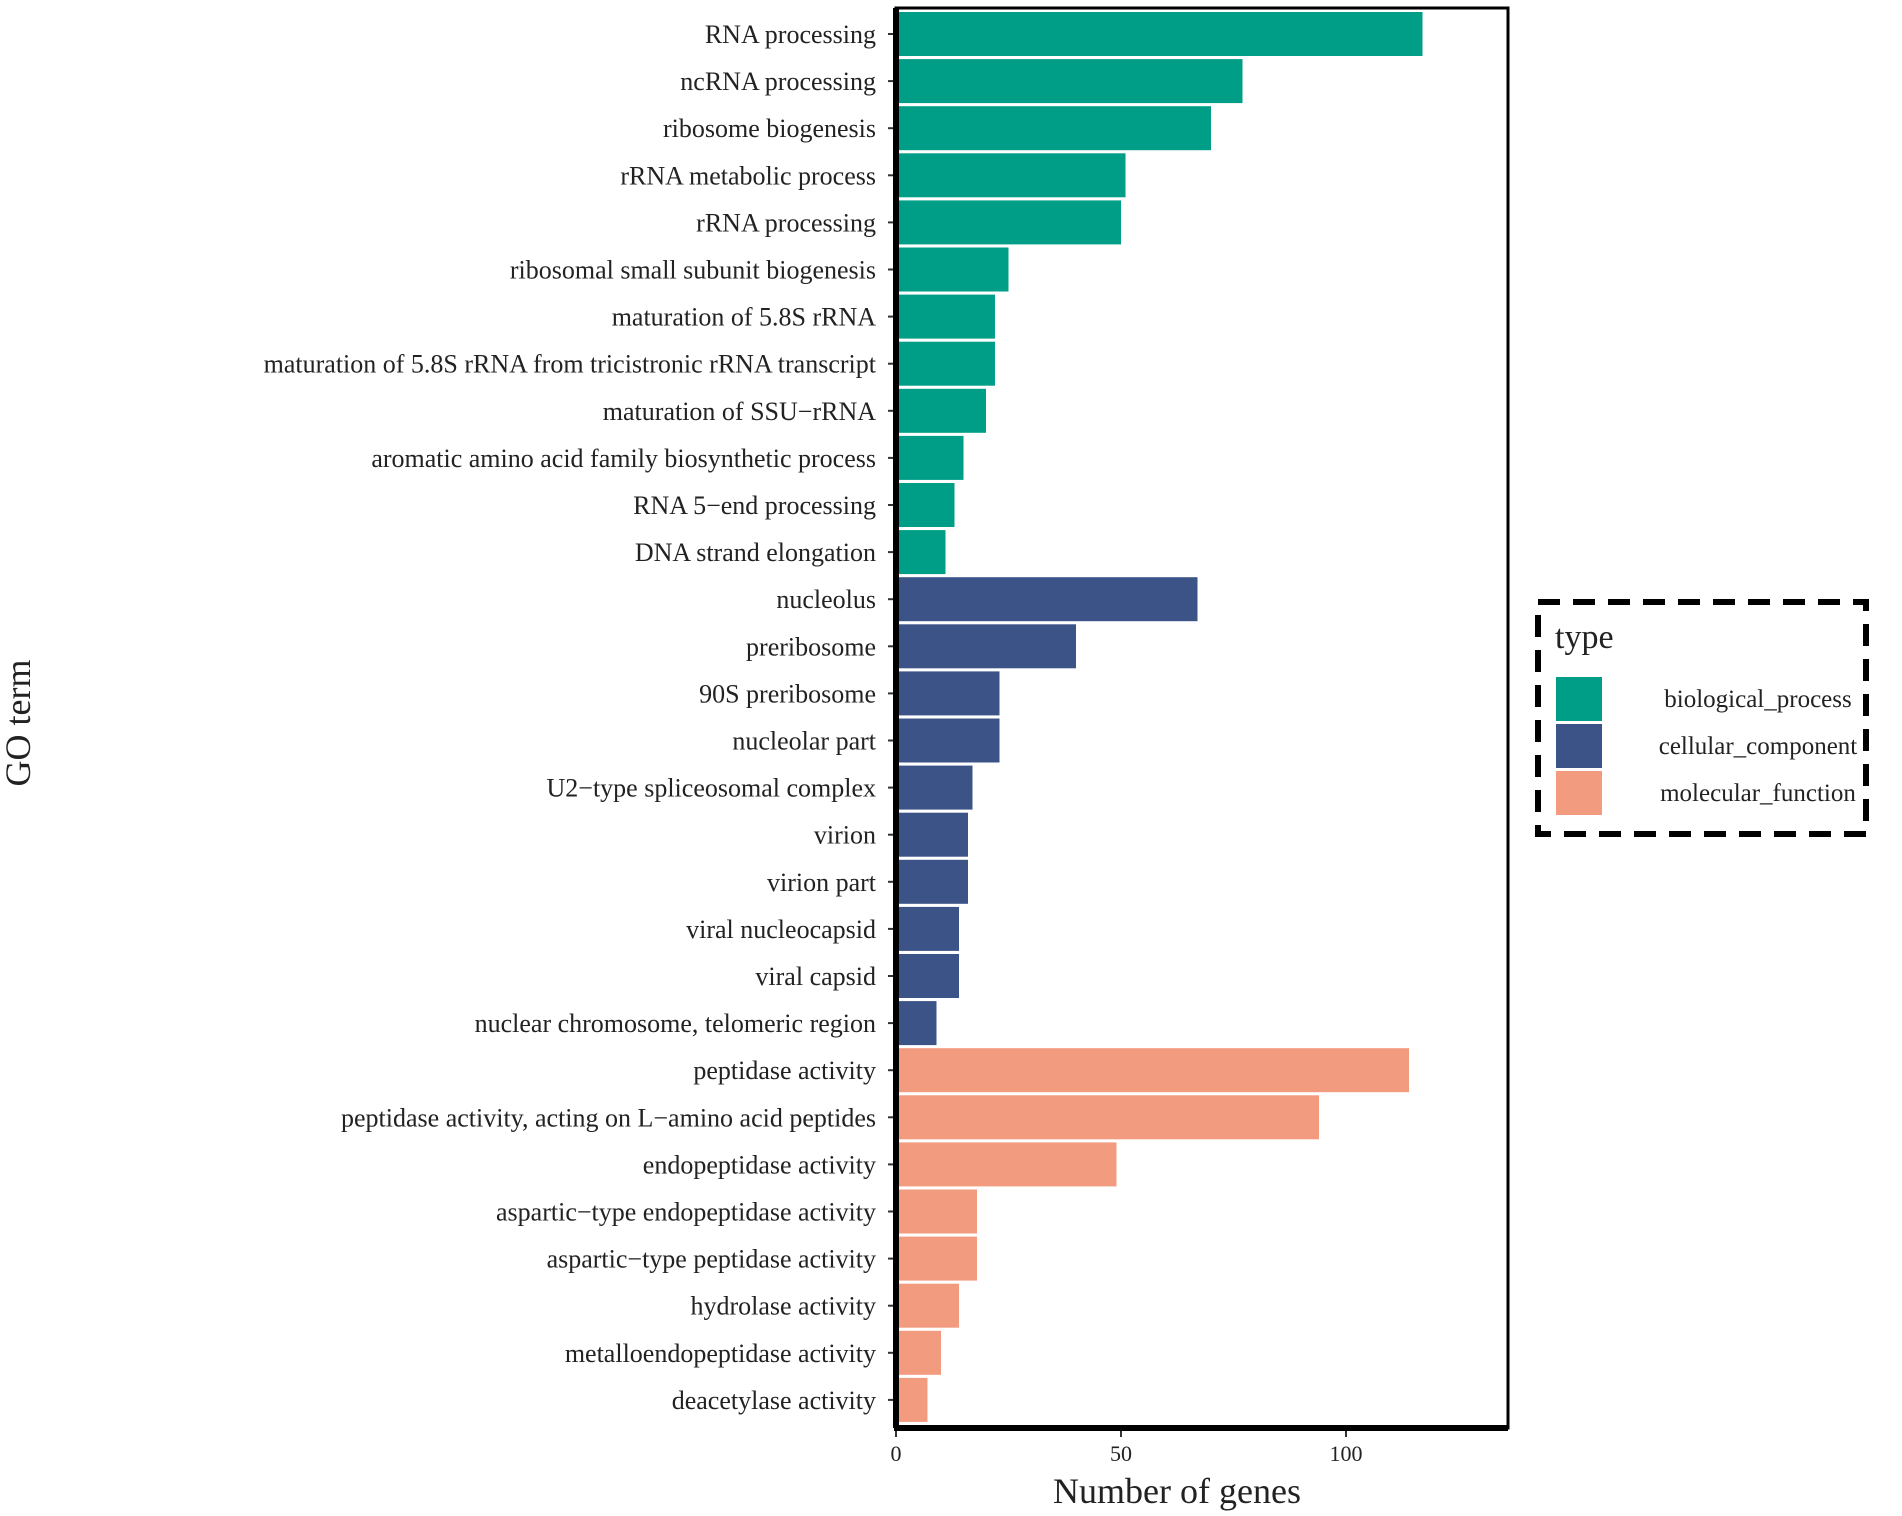 The image size is (1902, 1516). I want to click on category-label: nucleolar part, so click(804, 741).